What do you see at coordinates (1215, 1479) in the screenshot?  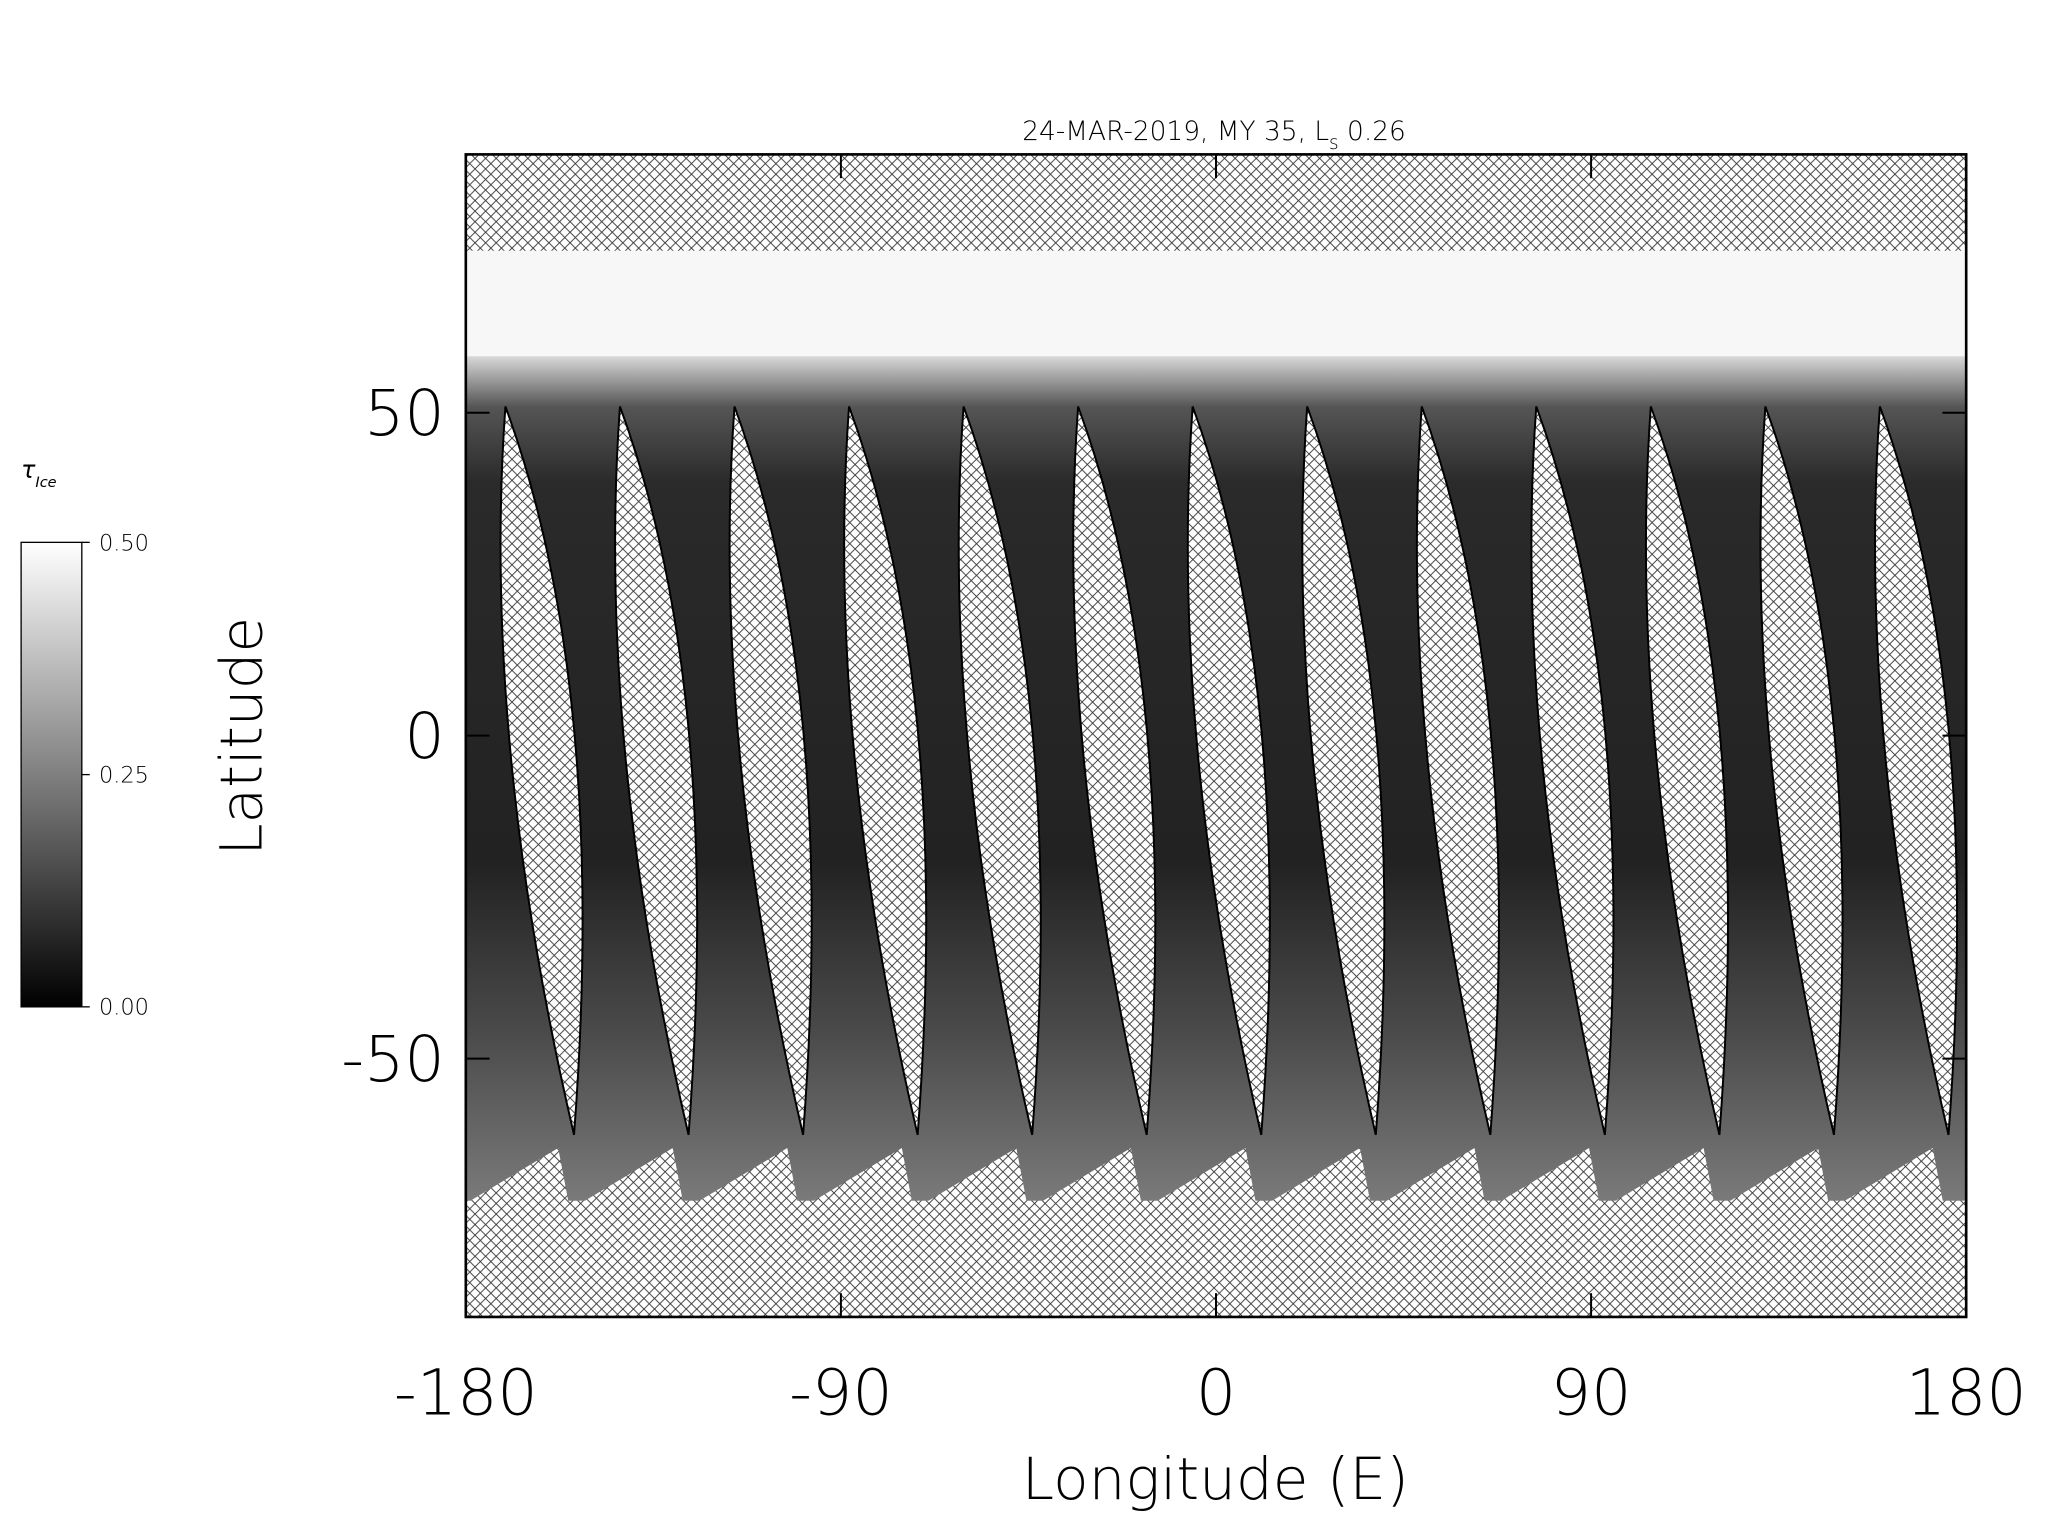 I see `x-axis-label: Longitude (E)` at bounding box center [1215, 1479].